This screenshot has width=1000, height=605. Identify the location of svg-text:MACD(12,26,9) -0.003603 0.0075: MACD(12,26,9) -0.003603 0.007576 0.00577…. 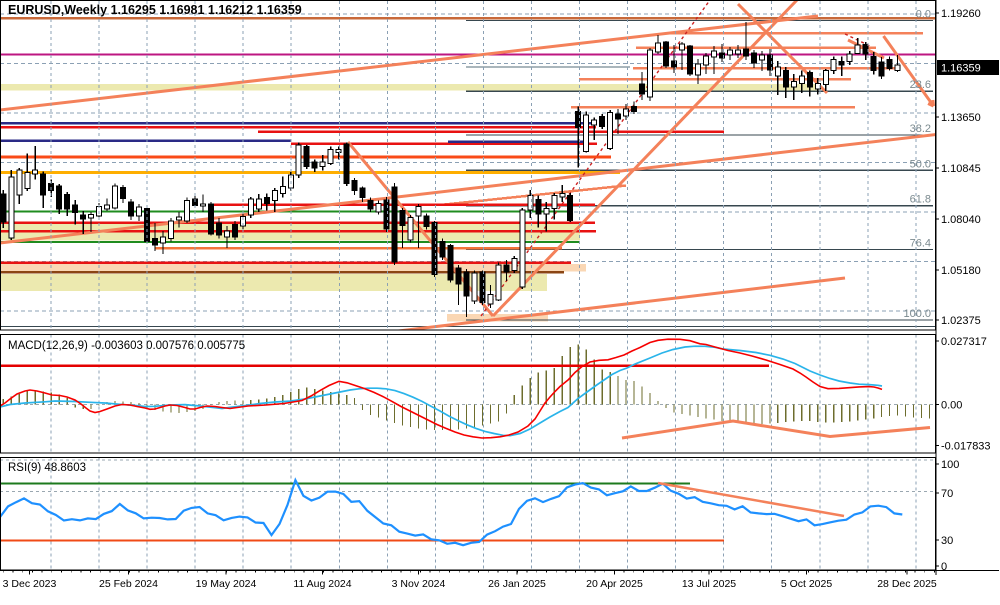
(126, 346).